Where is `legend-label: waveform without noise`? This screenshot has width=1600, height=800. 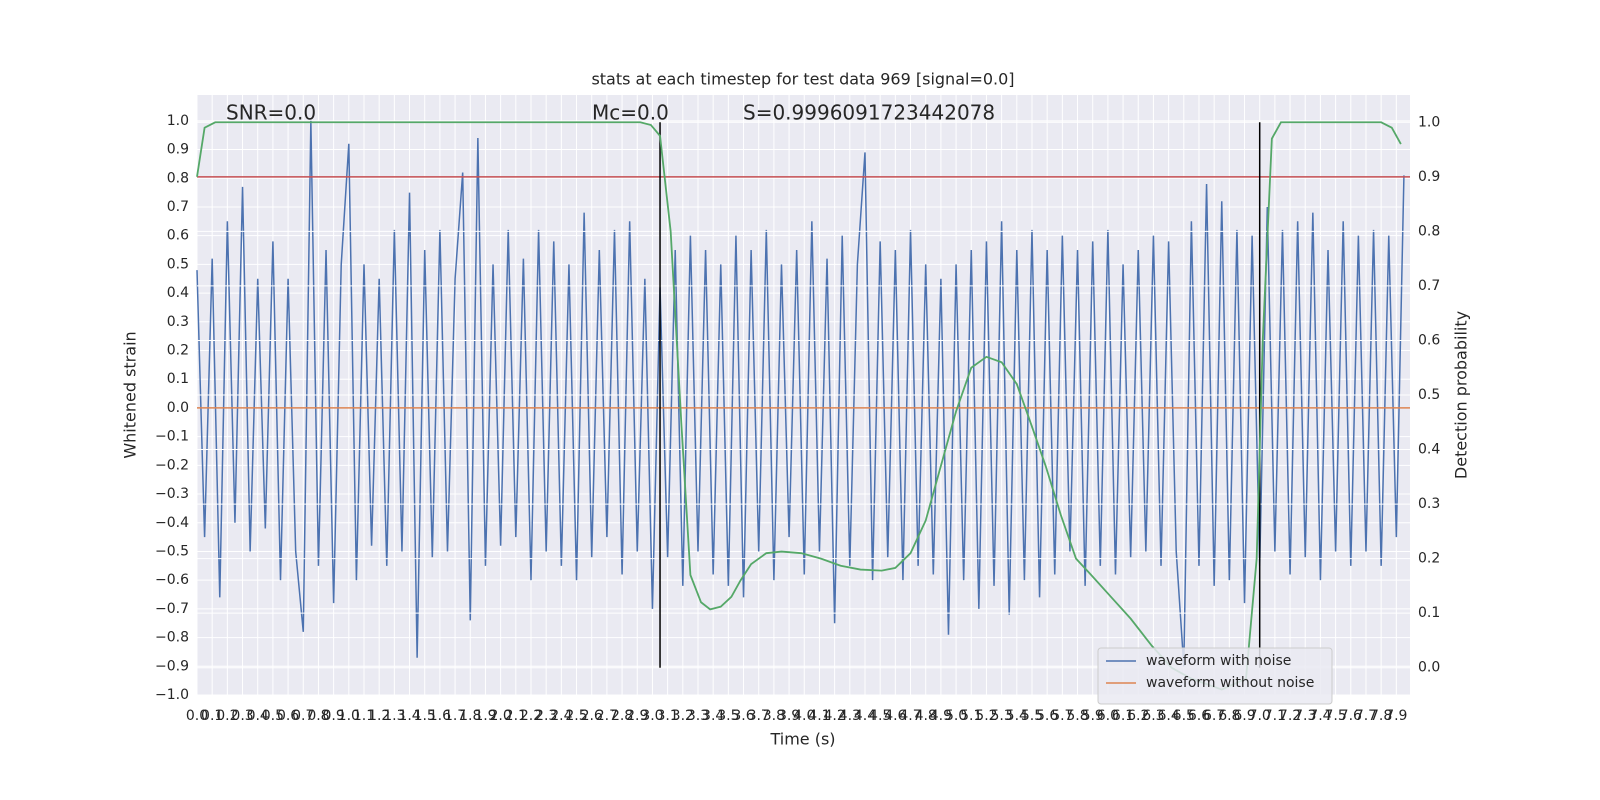 legend-label: waveform without noise is located at coordinates (1230, 683).